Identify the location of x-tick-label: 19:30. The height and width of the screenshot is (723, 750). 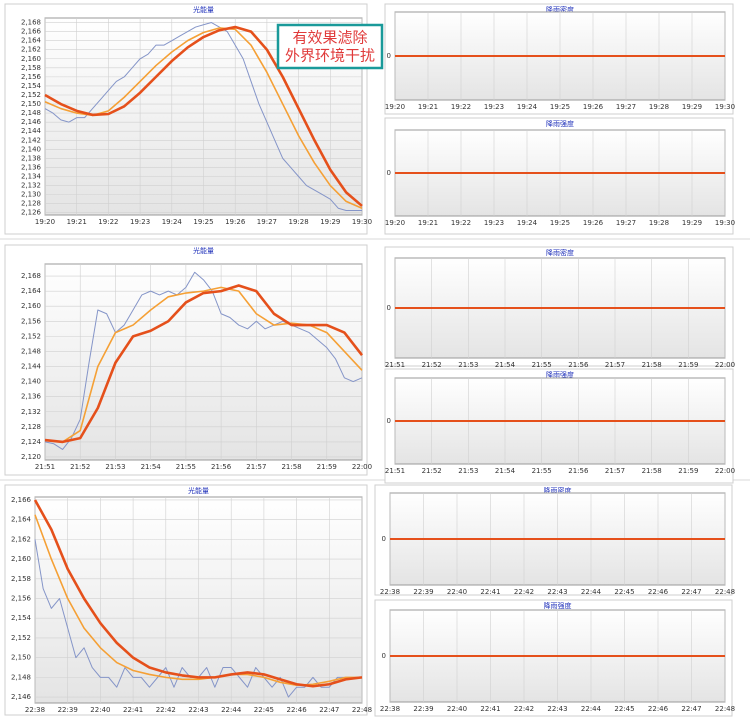
(725, 223).